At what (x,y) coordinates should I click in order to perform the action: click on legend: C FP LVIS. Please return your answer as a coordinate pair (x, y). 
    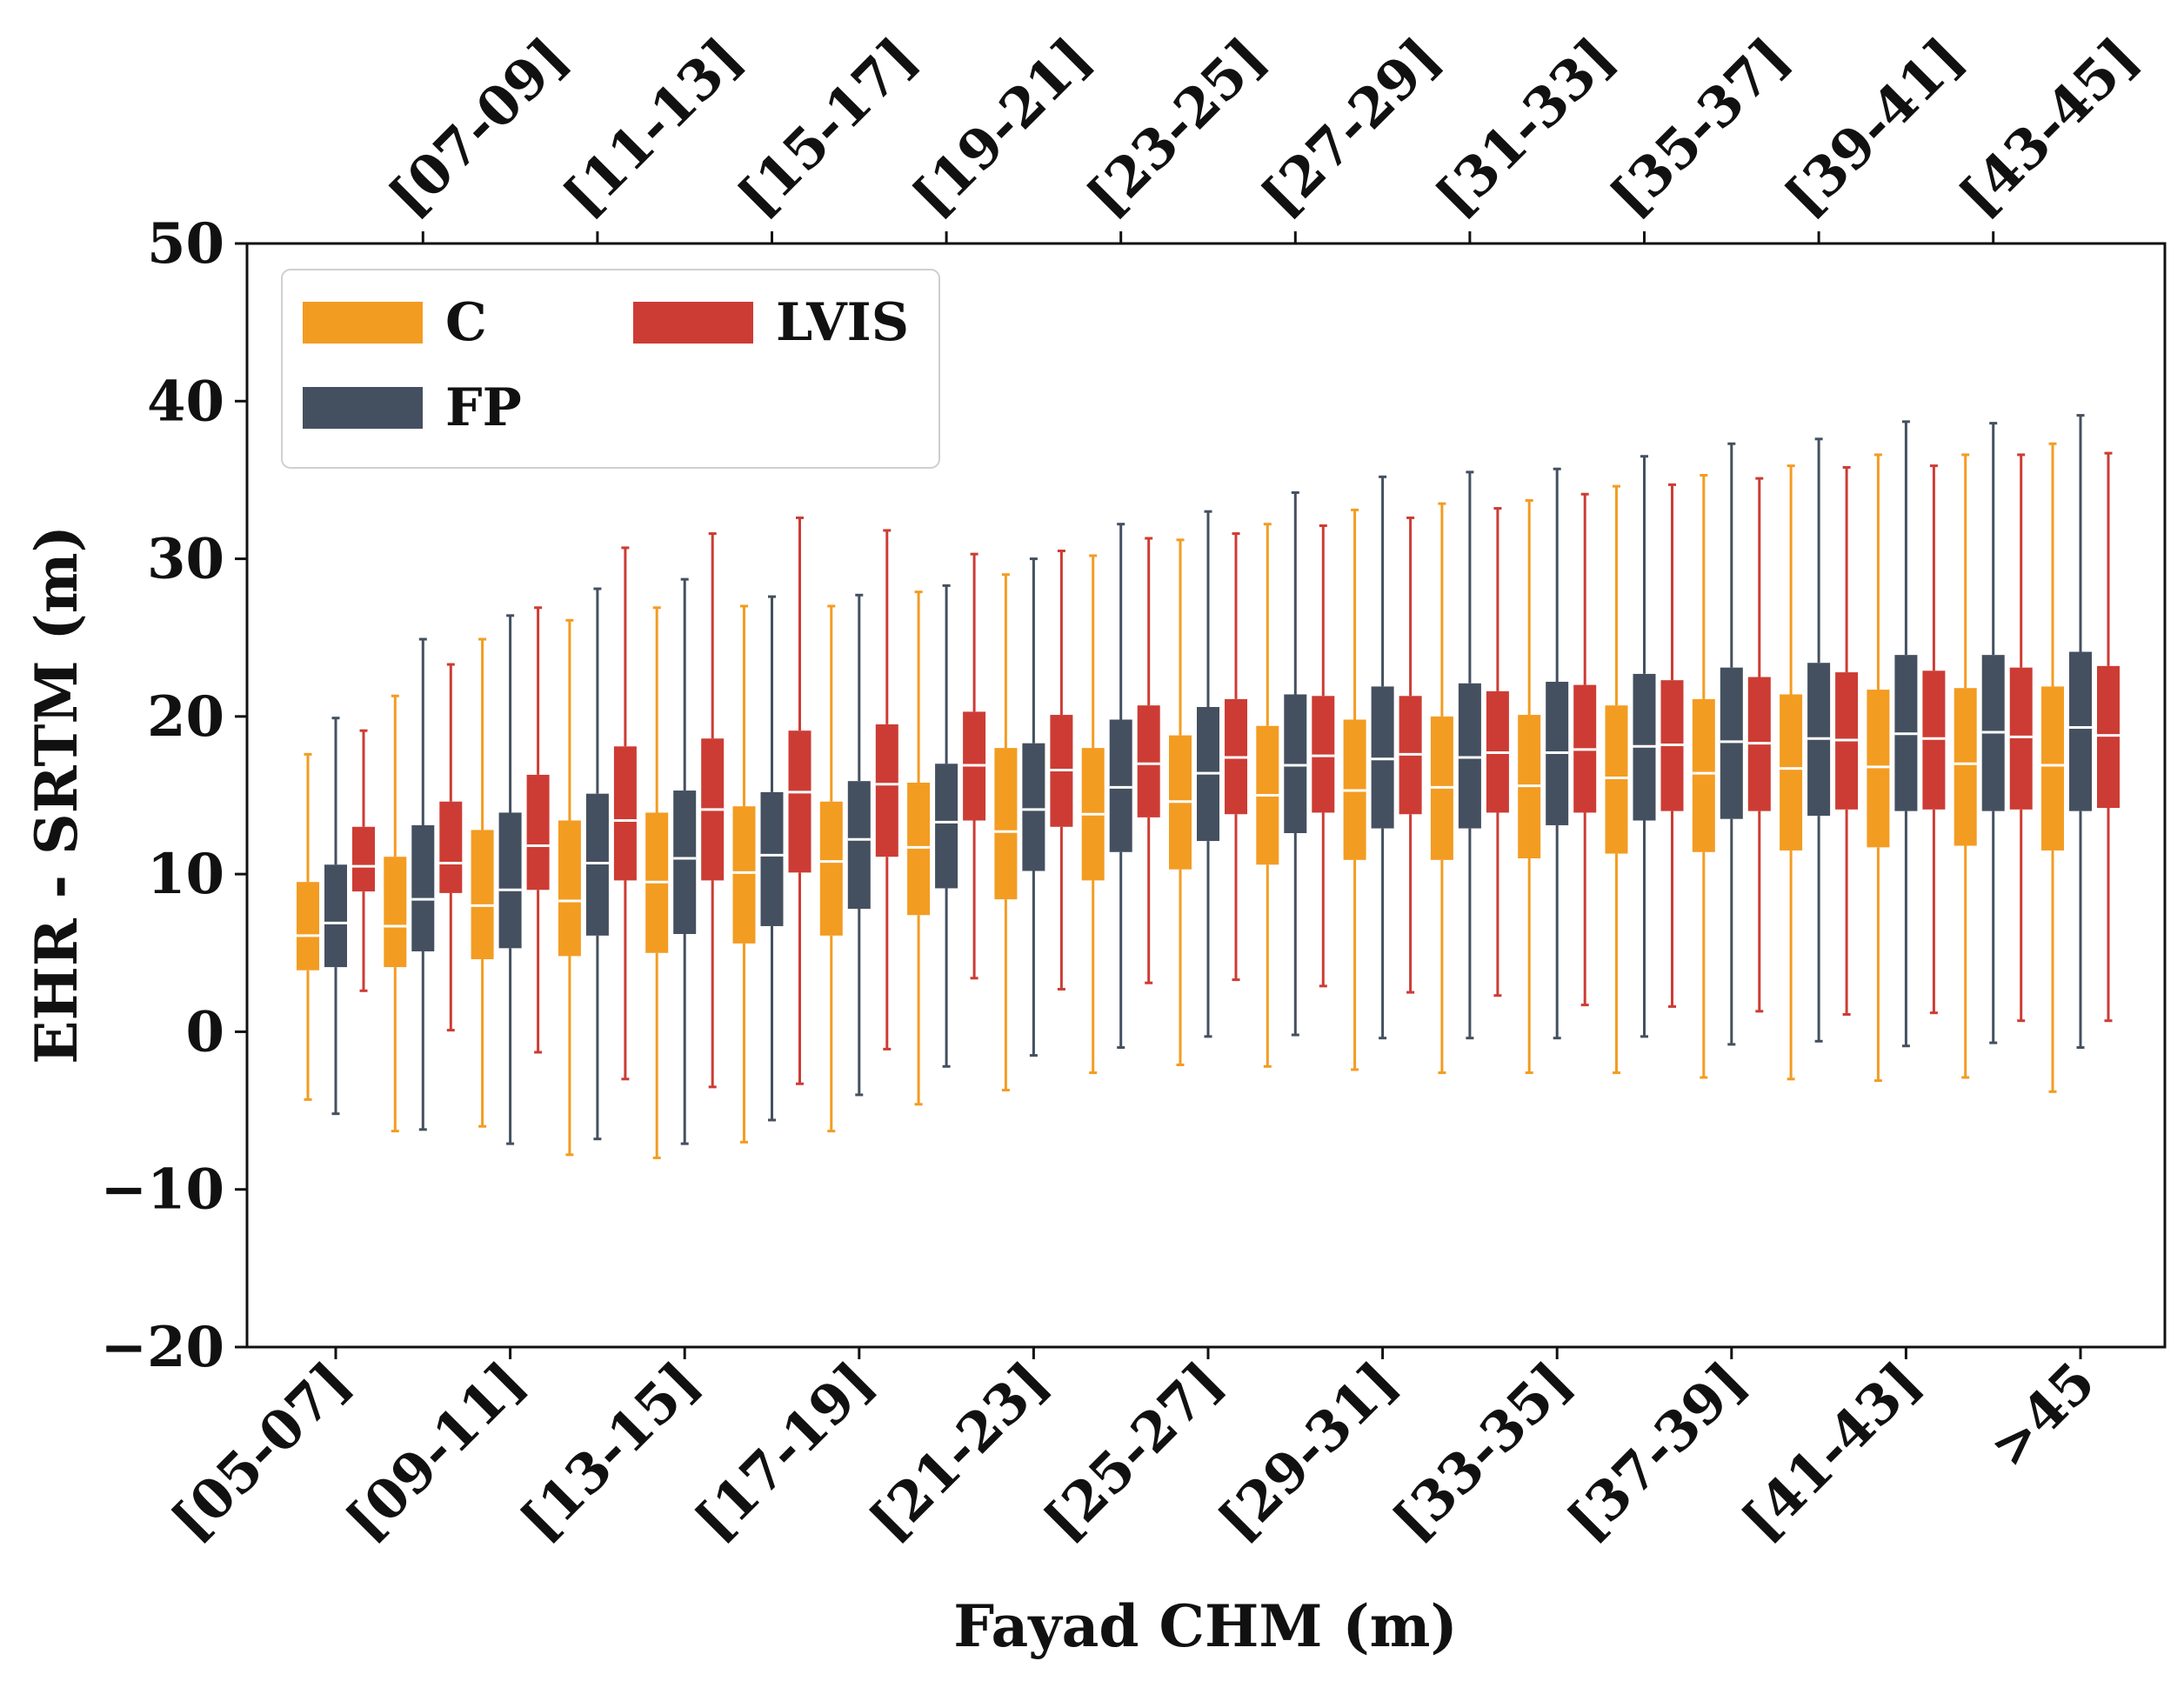
    Looking at the image, I should click on (610, 369).